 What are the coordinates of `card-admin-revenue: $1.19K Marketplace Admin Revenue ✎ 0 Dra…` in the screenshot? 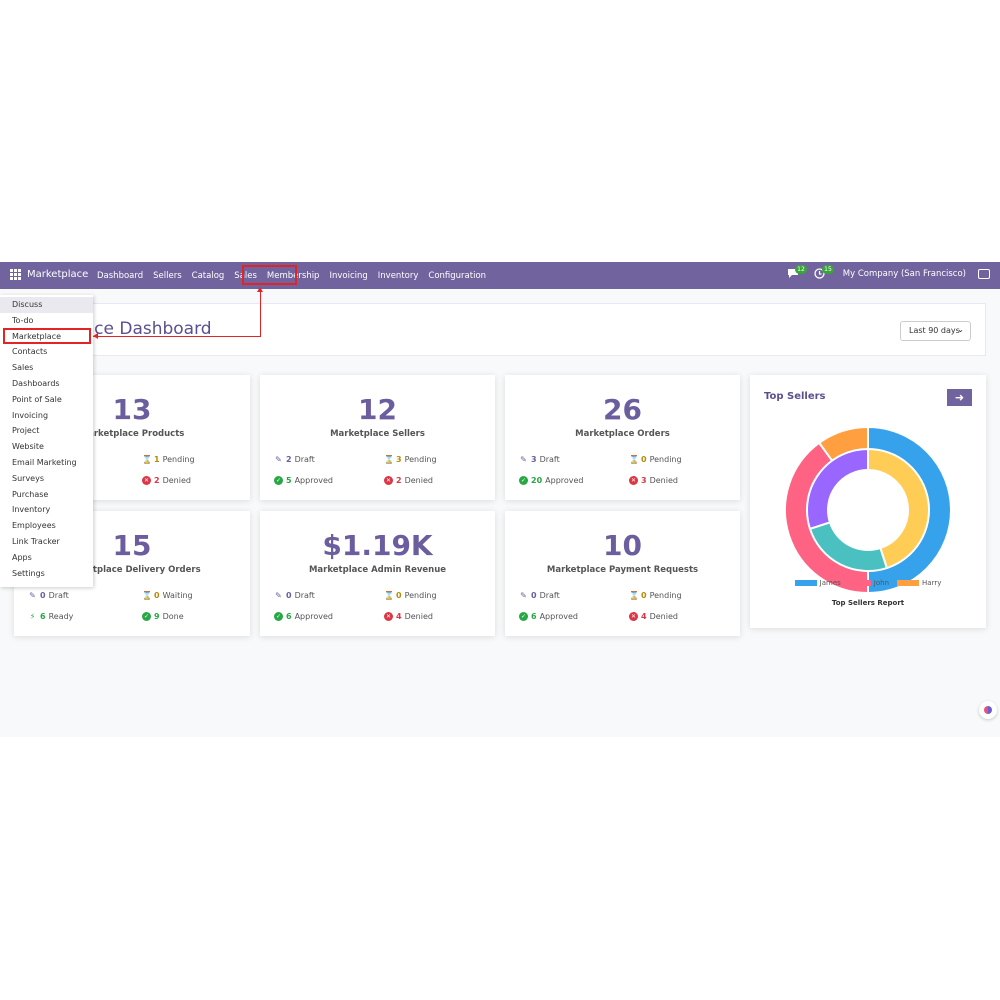 It's located at (377, 573).